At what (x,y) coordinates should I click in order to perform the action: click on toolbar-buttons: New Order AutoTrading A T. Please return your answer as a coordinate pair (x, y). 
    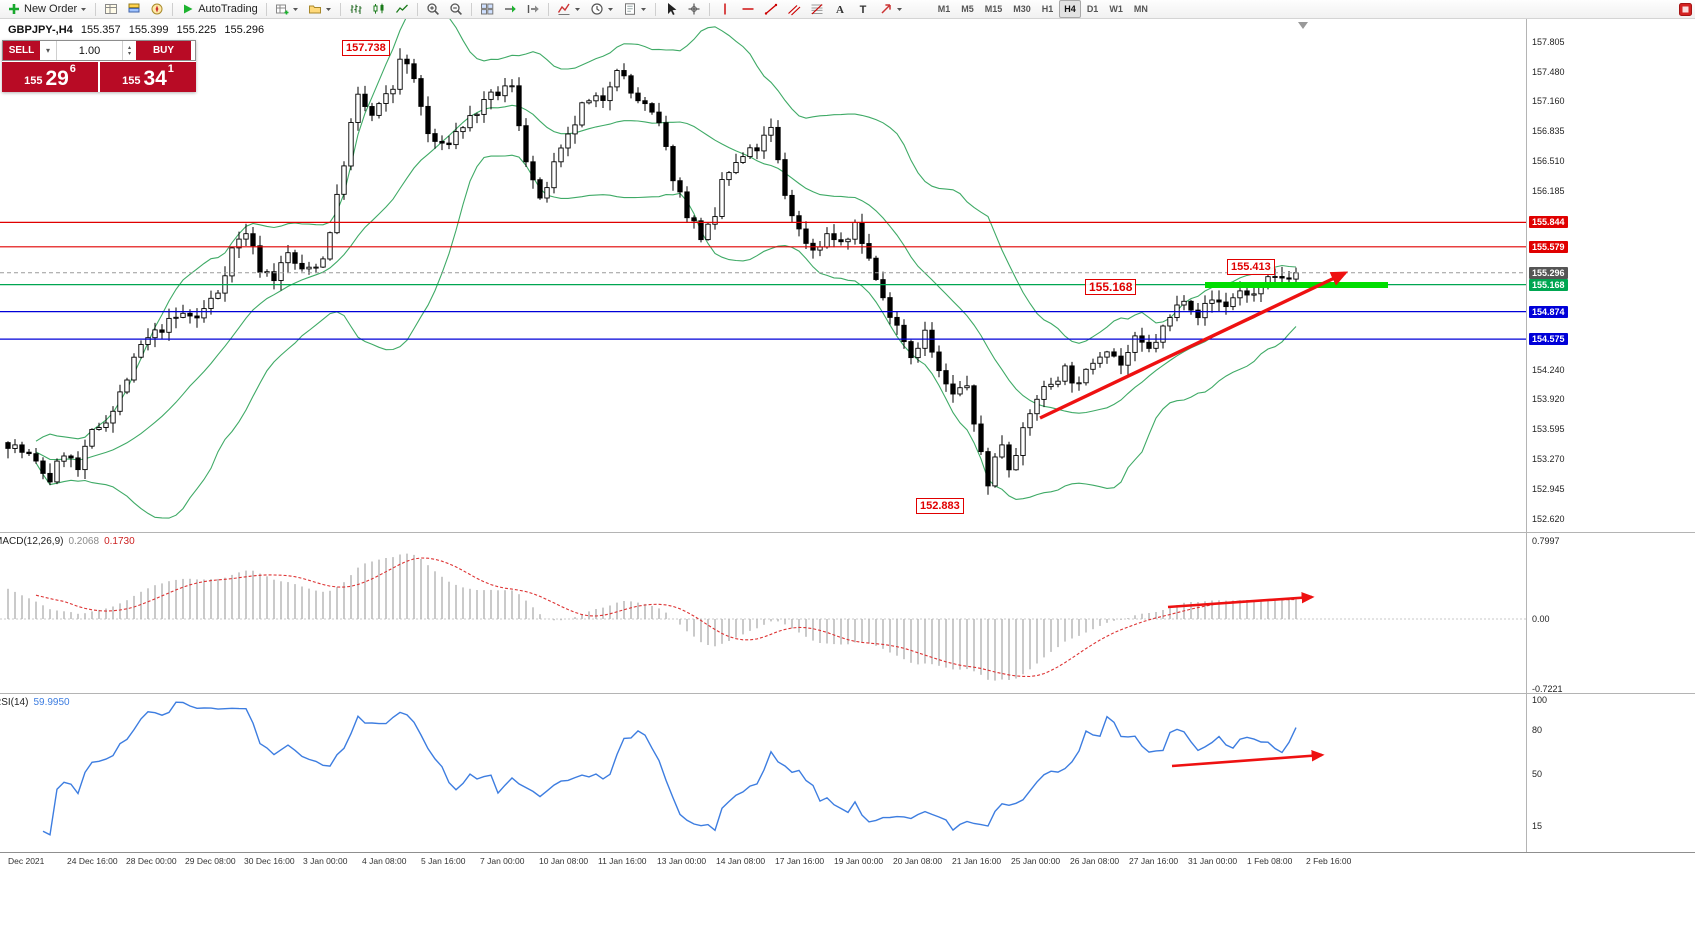
    Looking at the image, I should click on (455, 9).